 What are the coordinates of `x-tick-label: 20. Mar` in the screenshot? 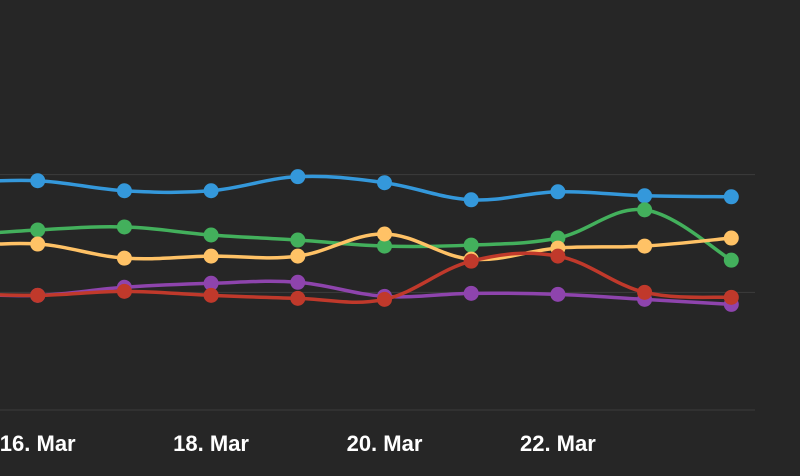 It's located at (385, 443).